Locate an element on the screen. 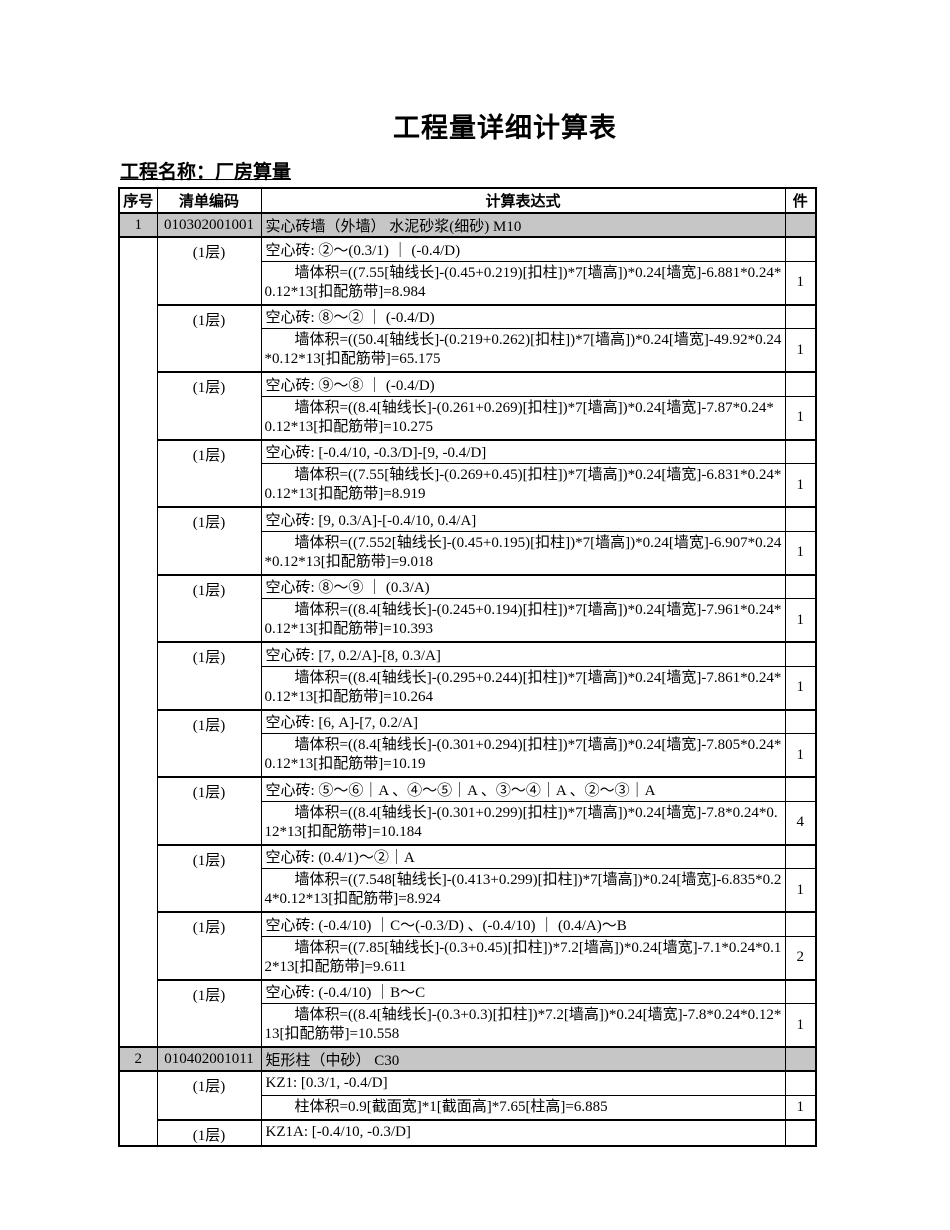 This screenshot has height=1230, width=950. item-label-row: (1层) 空心砖: [-0.4/10, -0.3/D]-[9, -0.4/D] is located at coordinates (468, 473).